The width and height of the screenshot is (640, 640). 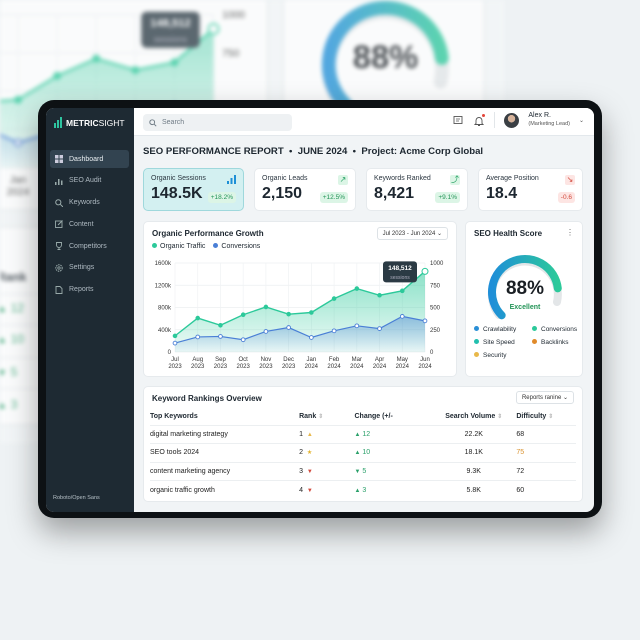 I want to click on user-menu: Alex R. (Marketing Lead), so click(x=549, y=120).